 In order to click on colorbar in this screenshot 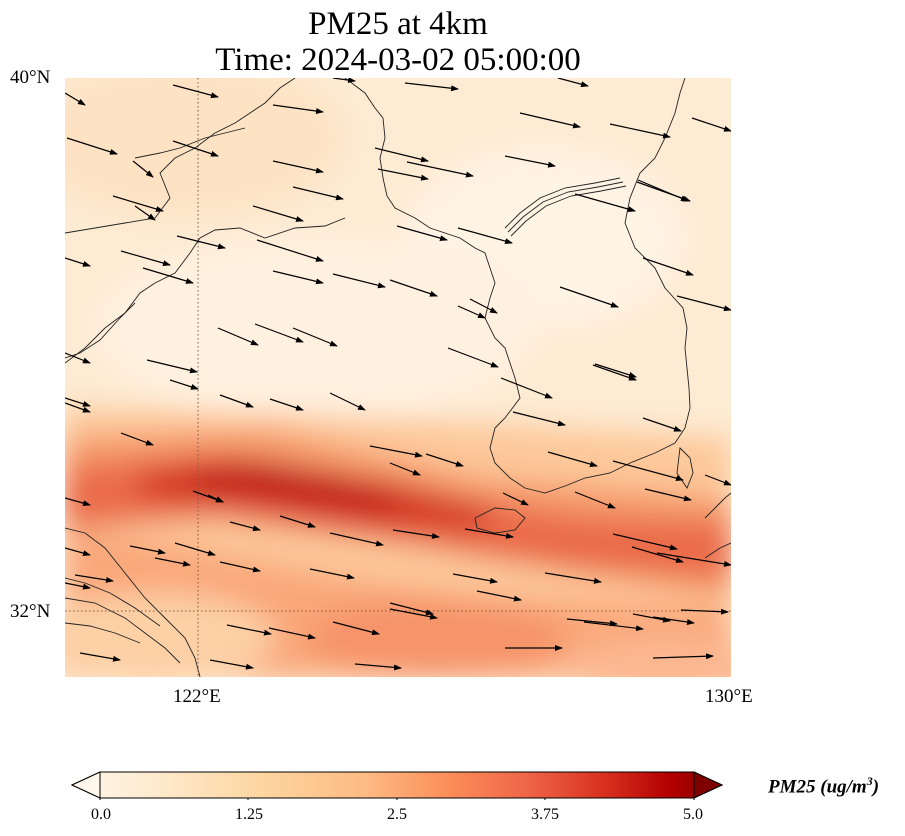, I will do `click(397, 785)`.